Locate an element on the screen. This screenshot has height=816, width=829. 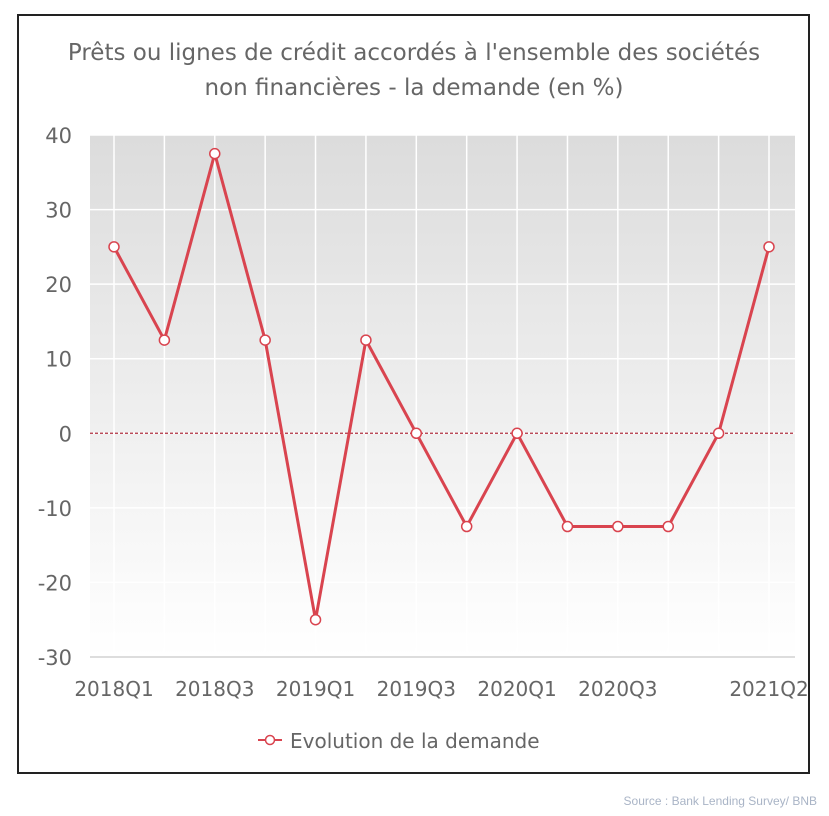
y-tick-label: -30 is located at coordinates (55, 658).